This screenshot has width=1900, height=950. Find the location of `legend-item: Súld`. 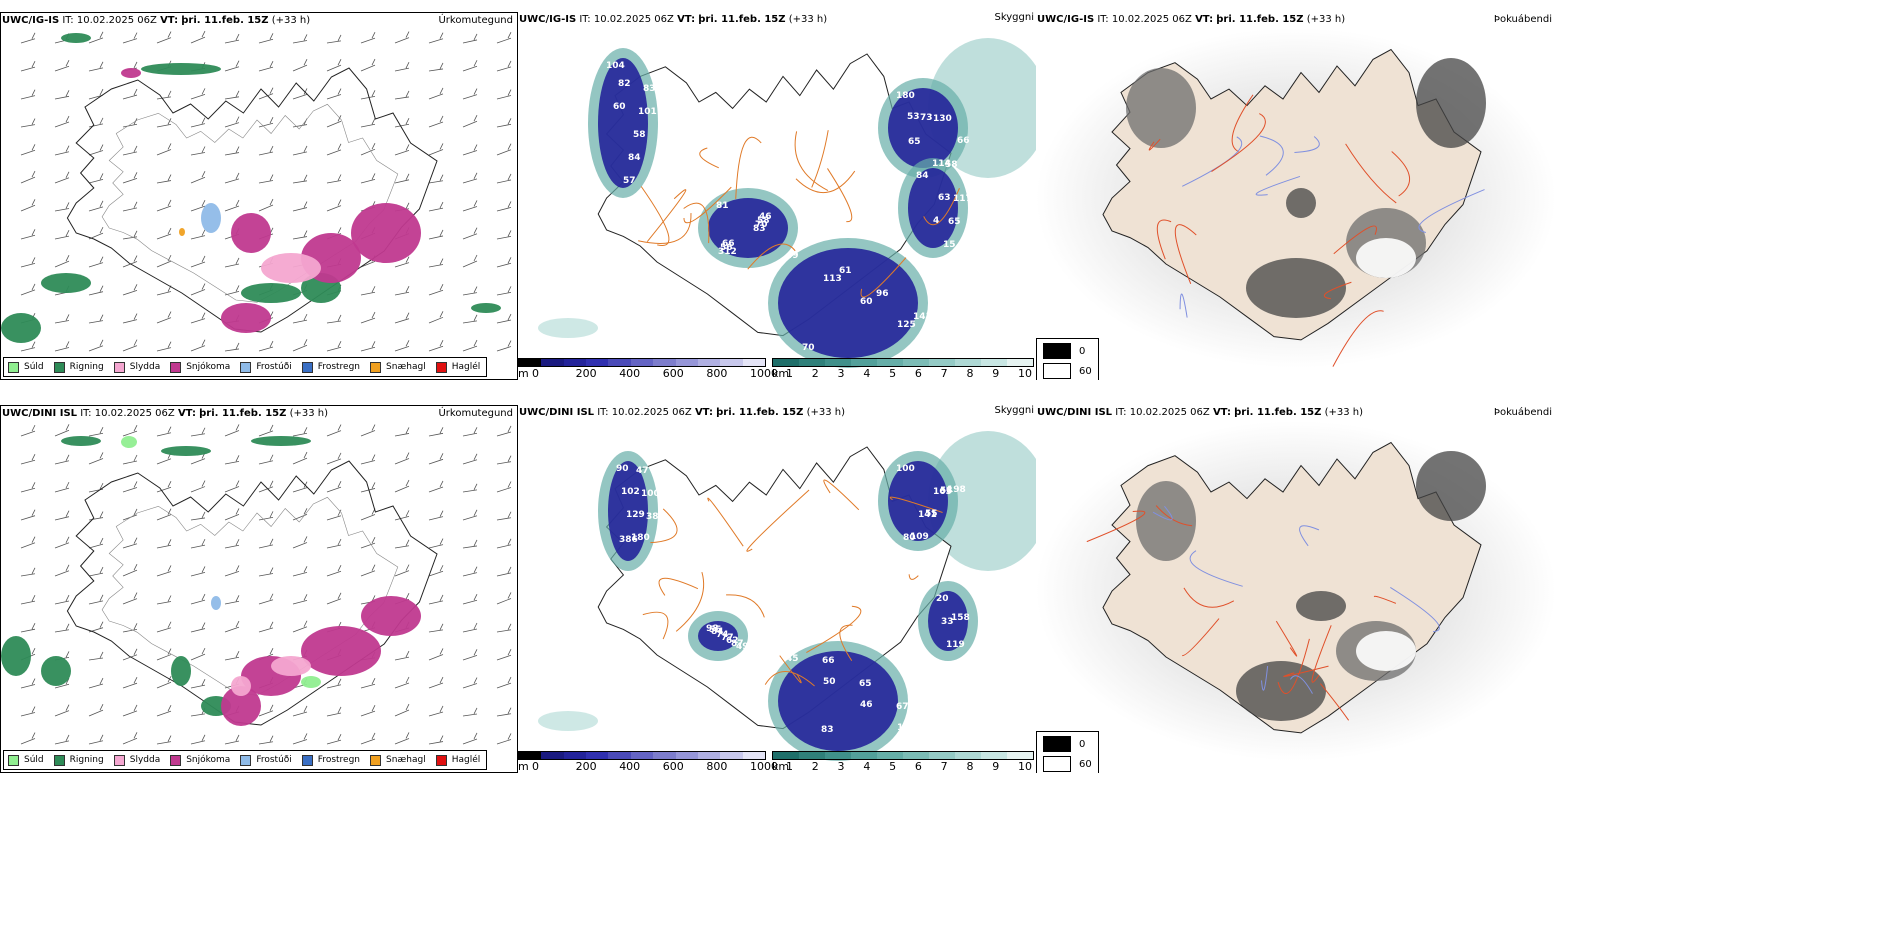

legend-item: Súld is located at coordinates (26, 367).